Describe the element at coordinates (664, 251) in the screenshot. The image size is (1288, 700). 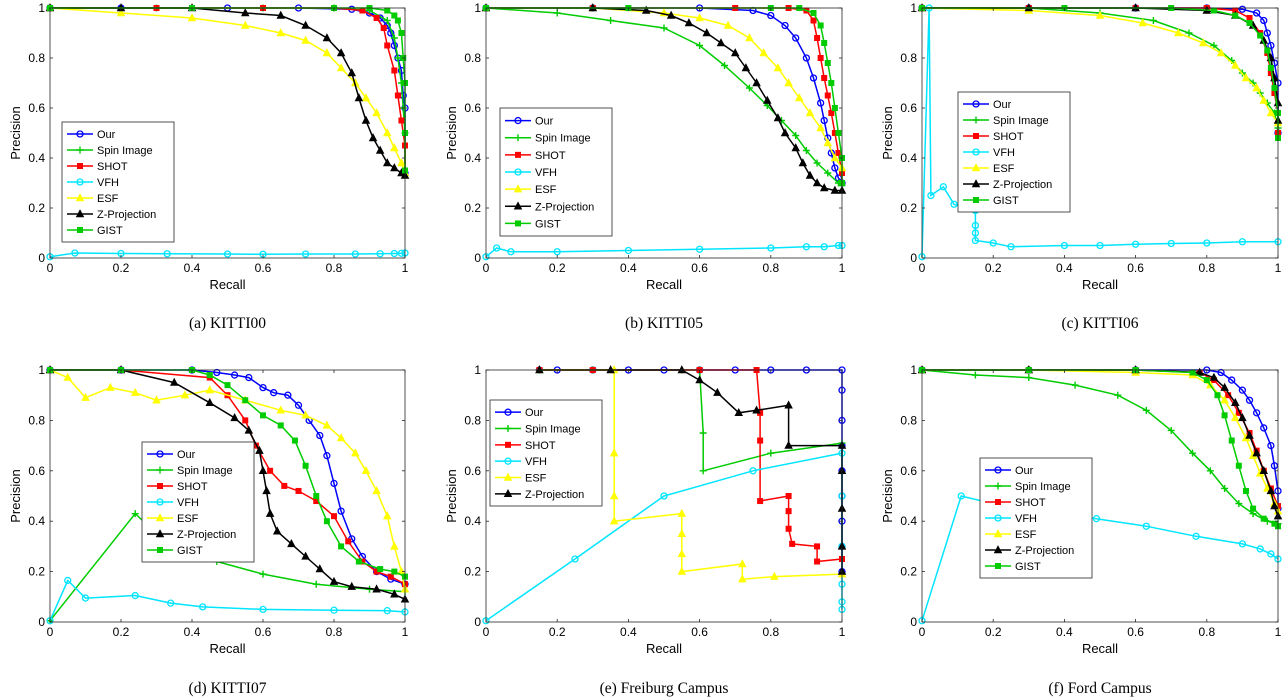
I see `series-vfh` at that location.